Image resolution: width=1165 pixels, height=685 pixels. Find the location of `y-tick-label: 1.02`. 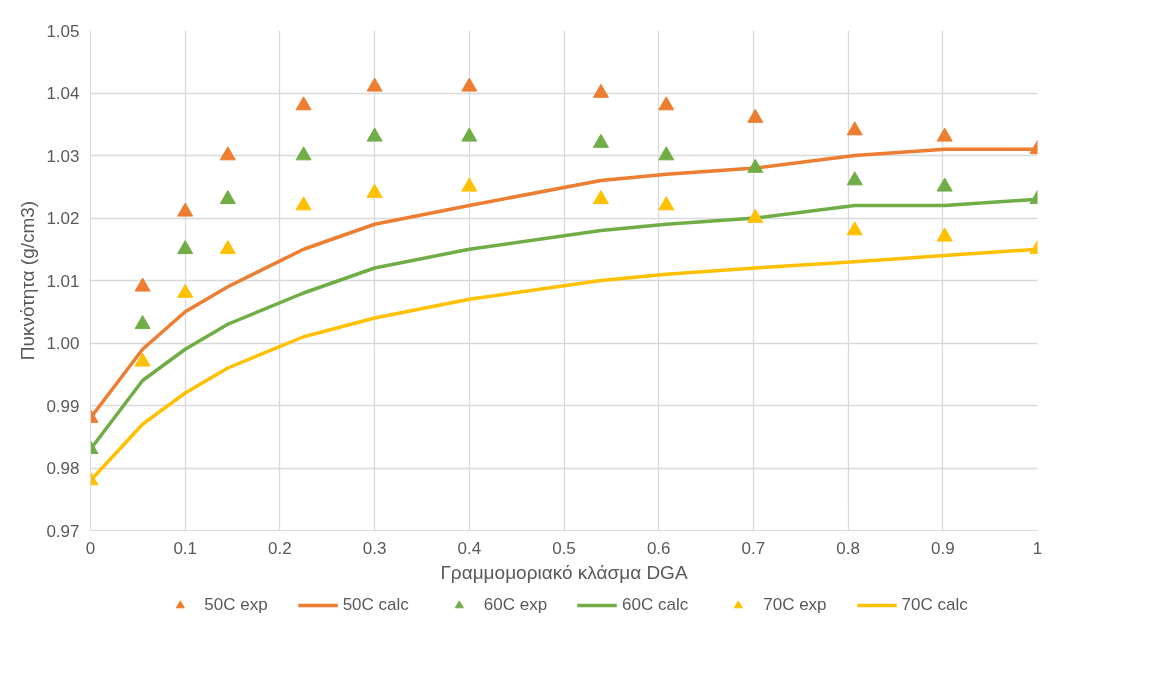

y-tick-label: 1.02 is located at coordinates (63, 218).